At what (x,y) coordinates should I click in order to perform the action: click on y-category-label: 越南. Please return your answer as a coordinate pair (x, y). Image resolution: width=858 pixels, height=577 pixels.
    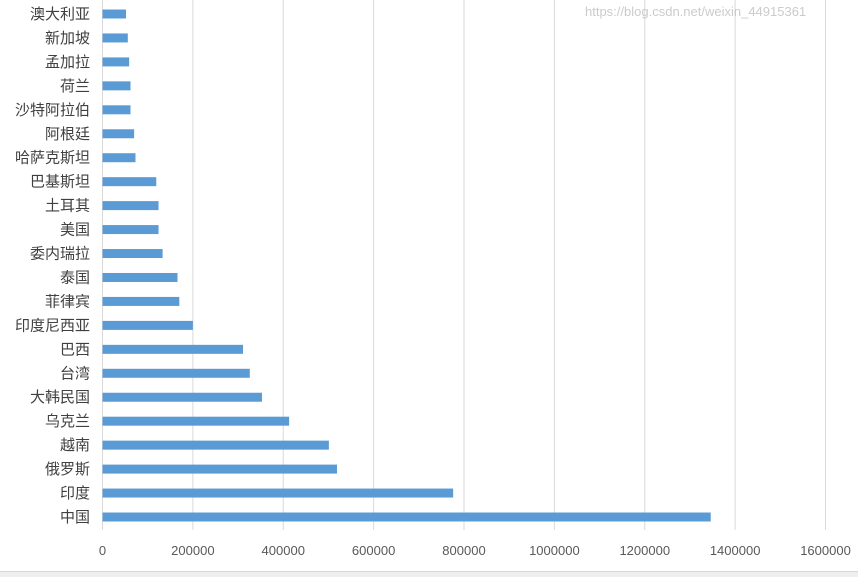
    Looking at the image, I should click on (75, 445).